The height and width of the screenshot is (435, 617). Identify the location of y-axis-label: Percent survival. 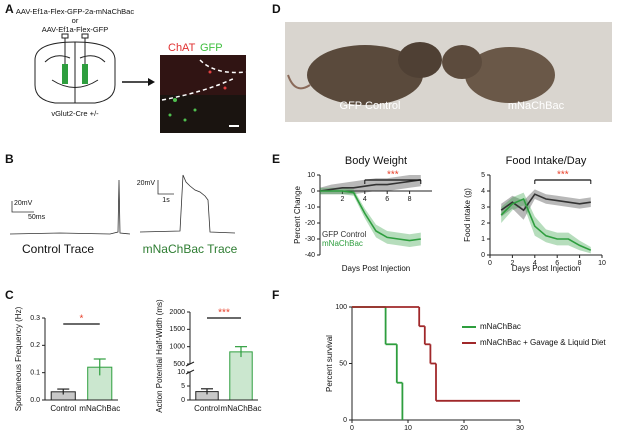
(329, 363).